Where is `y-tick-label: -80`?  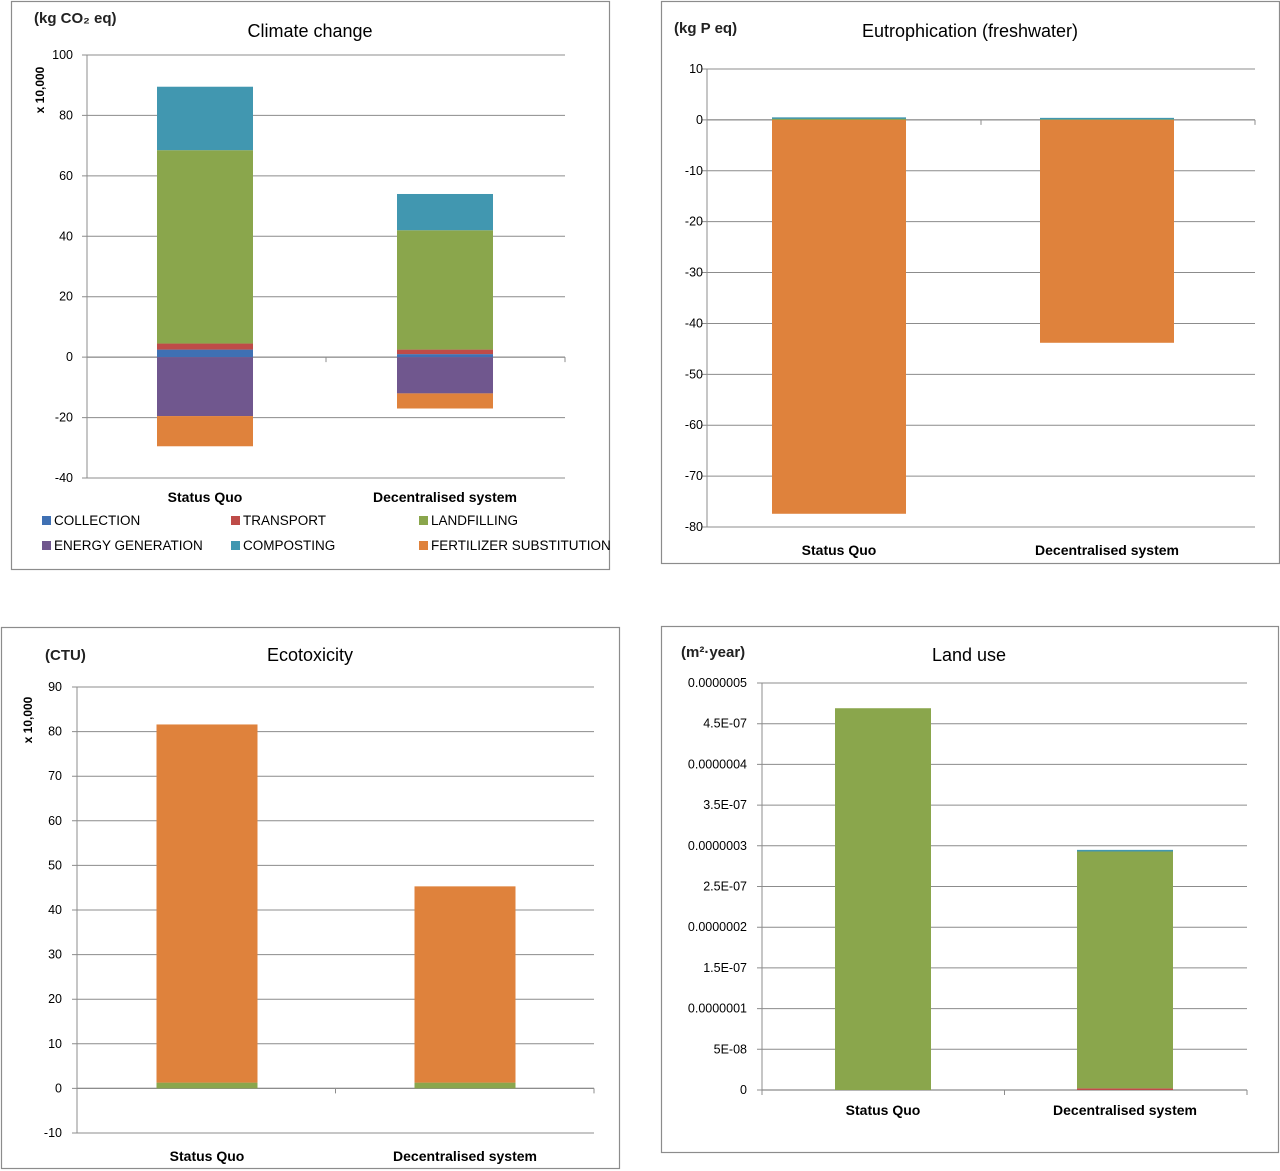
y-tick-label: -80 is located at coordinates (694, 527).